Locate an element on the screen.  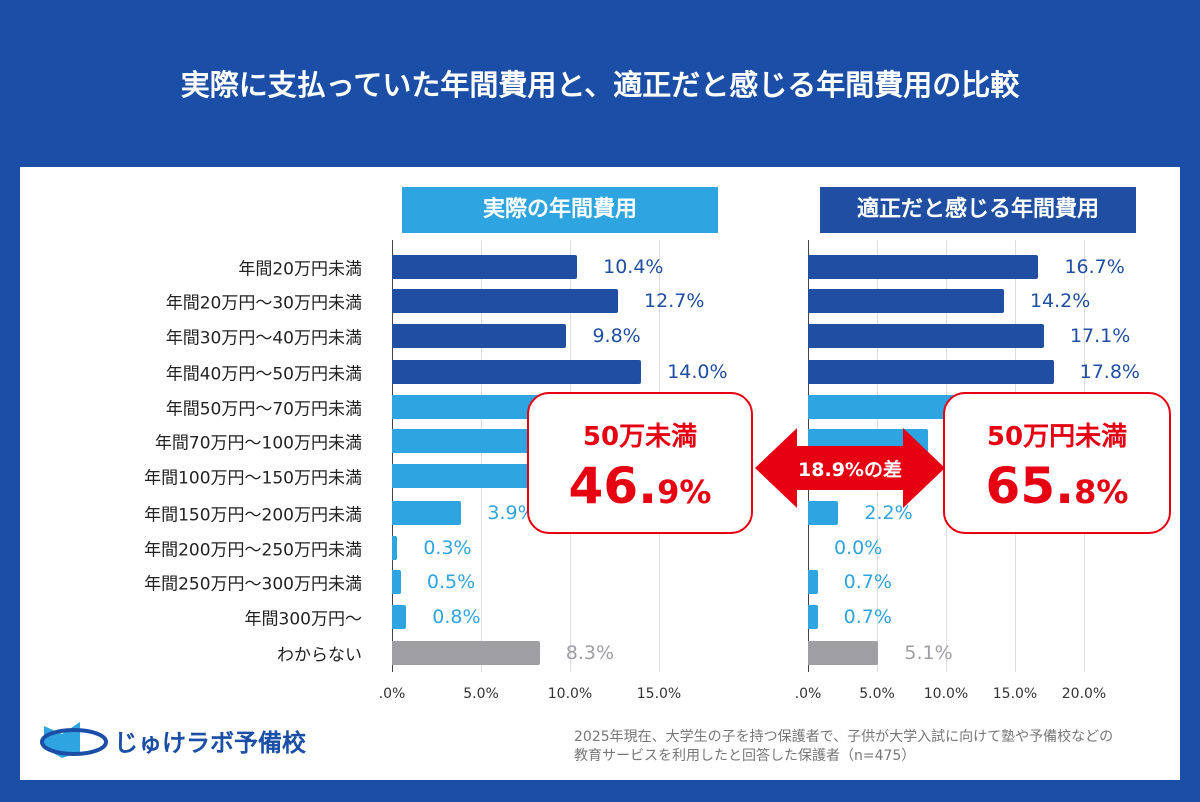
right-callout-title: 50万円未満 is located at coordinates (1057, 437).